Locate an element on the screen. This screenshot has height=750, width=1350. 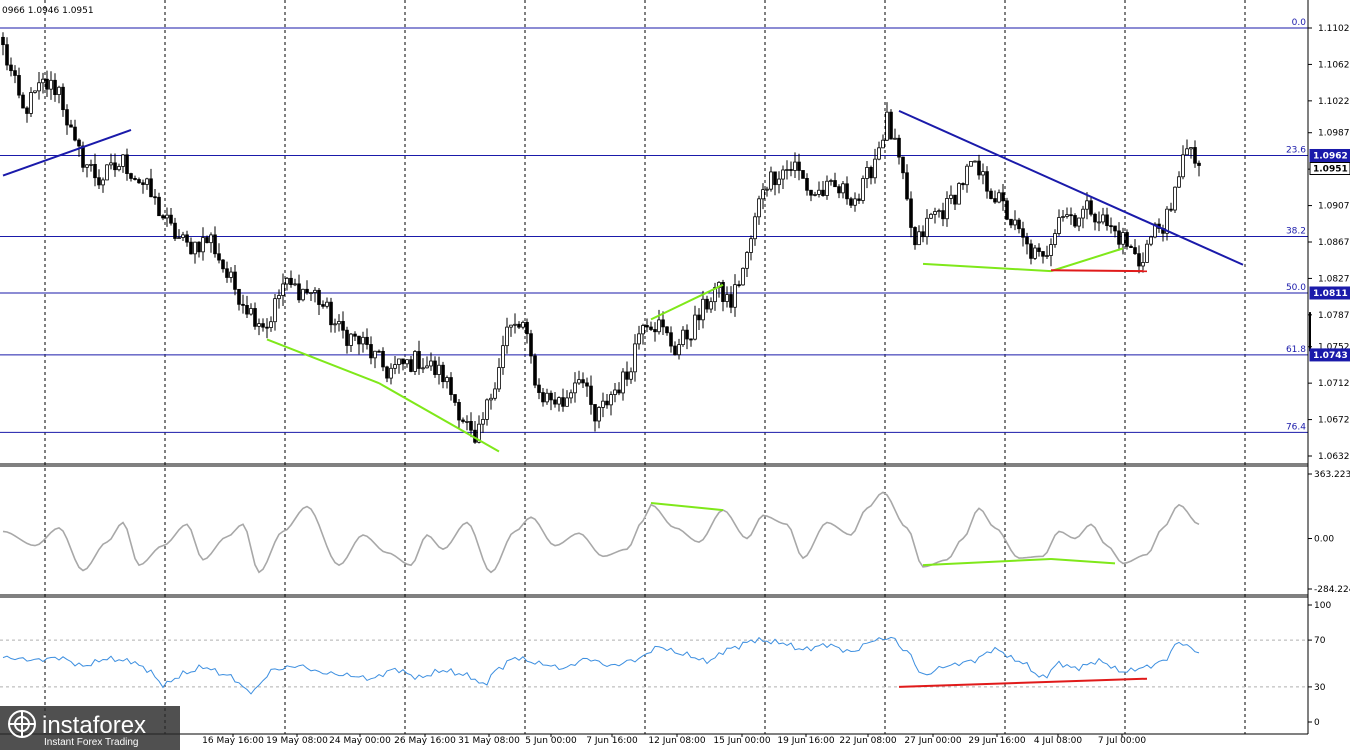
x-axis-tick-label: 16 May 16:00 is located at coordinates (233, 741).